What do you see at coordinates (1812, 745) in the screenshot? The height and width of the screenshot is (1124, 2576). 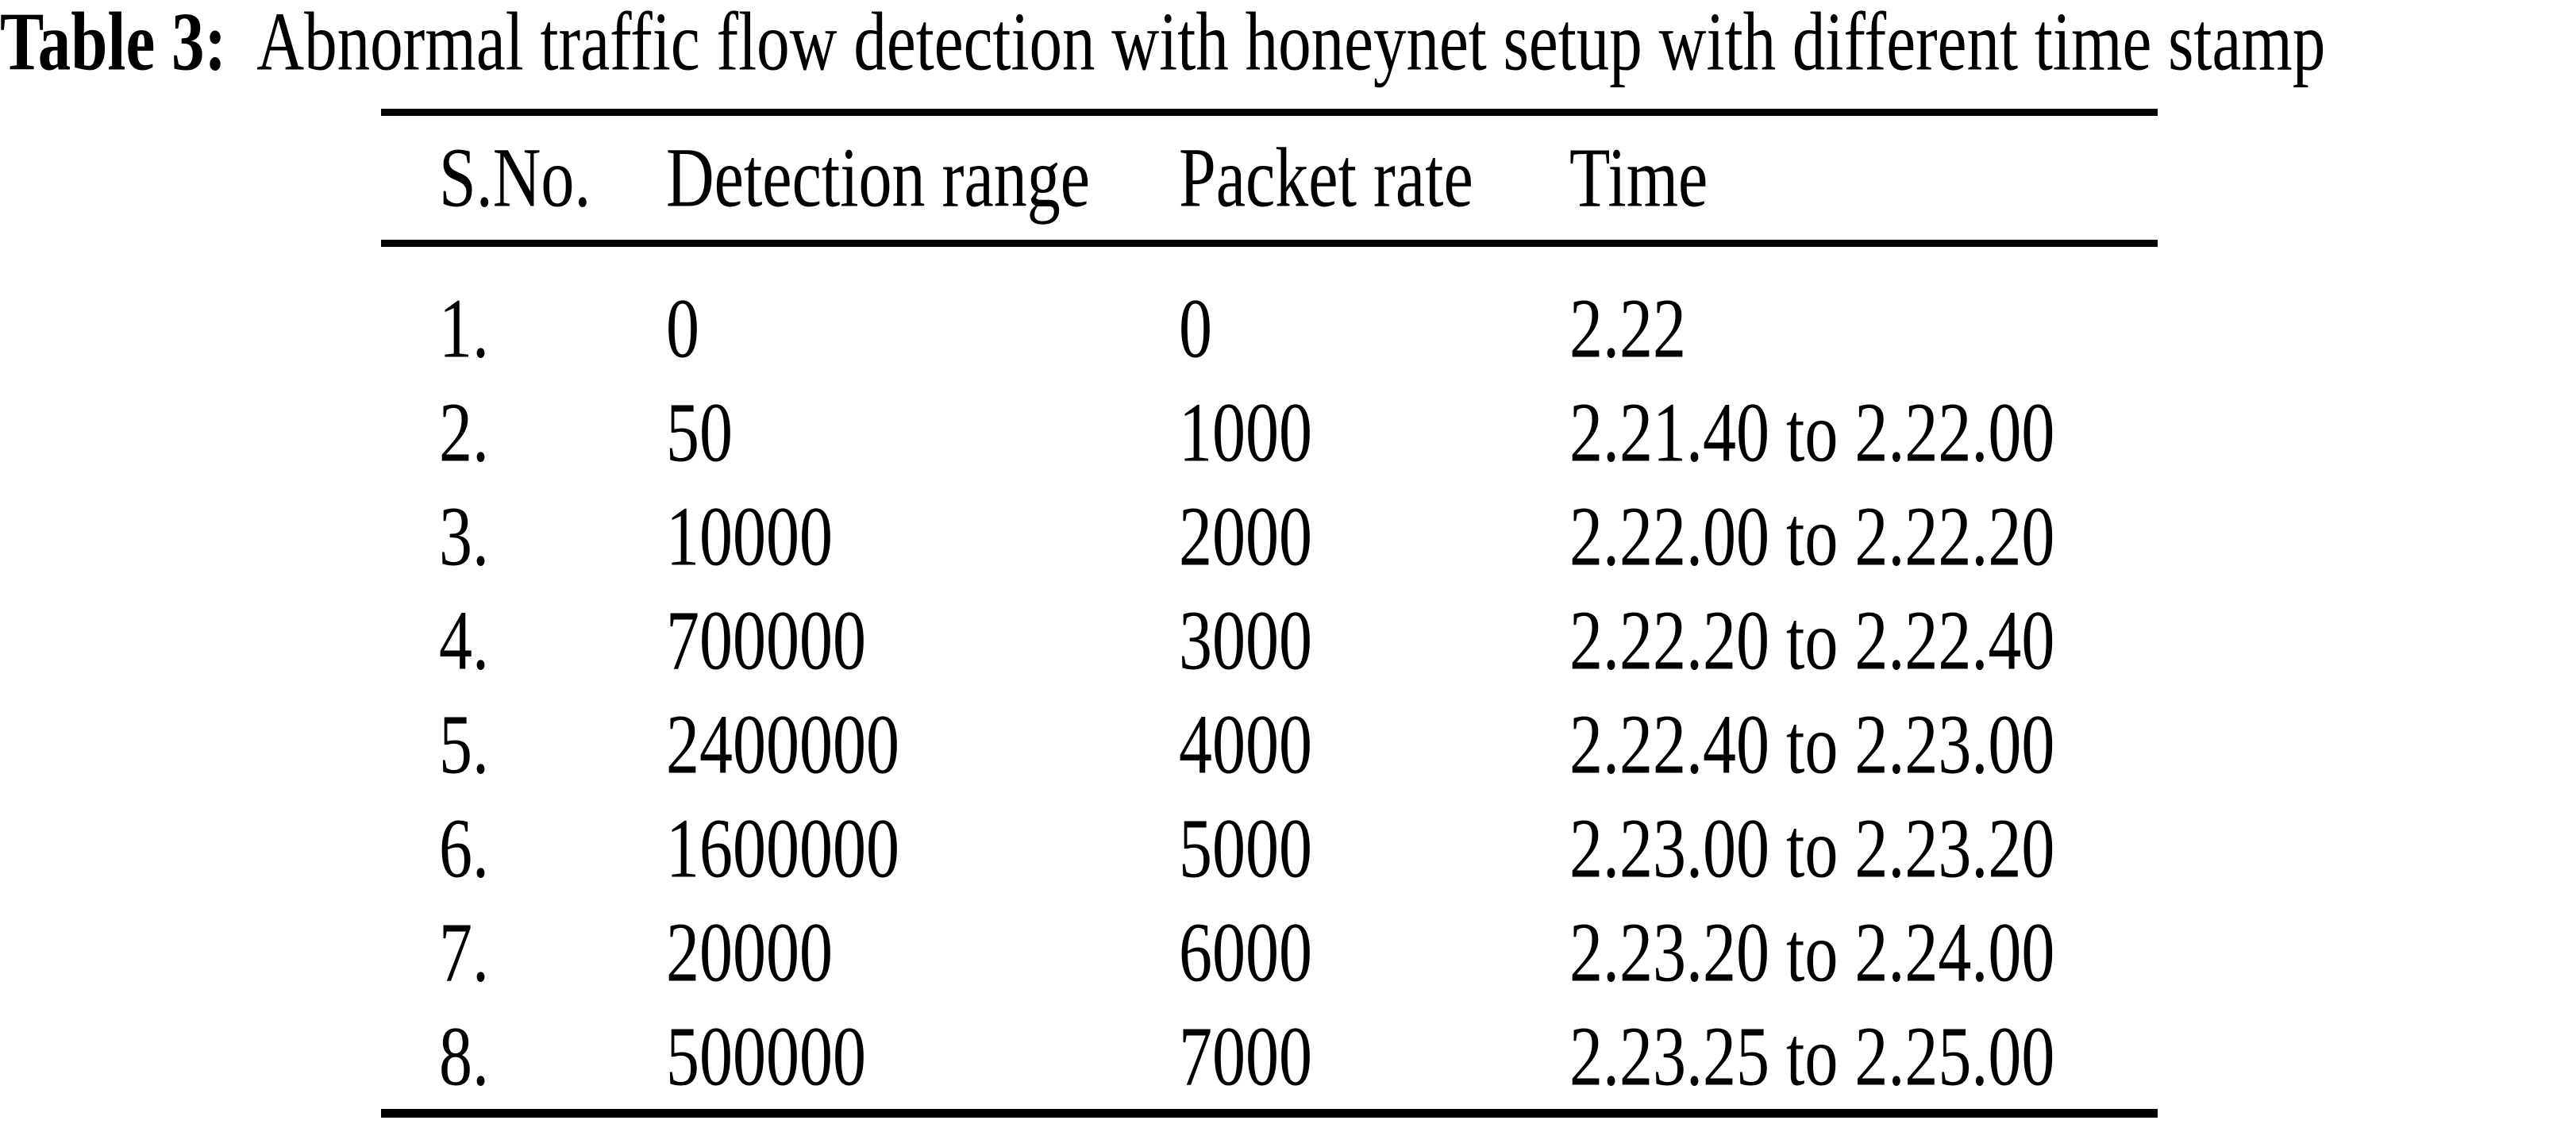 I see `cell-time: 2.22.40 to 2.23.00` at bounding box center [1812, 745].